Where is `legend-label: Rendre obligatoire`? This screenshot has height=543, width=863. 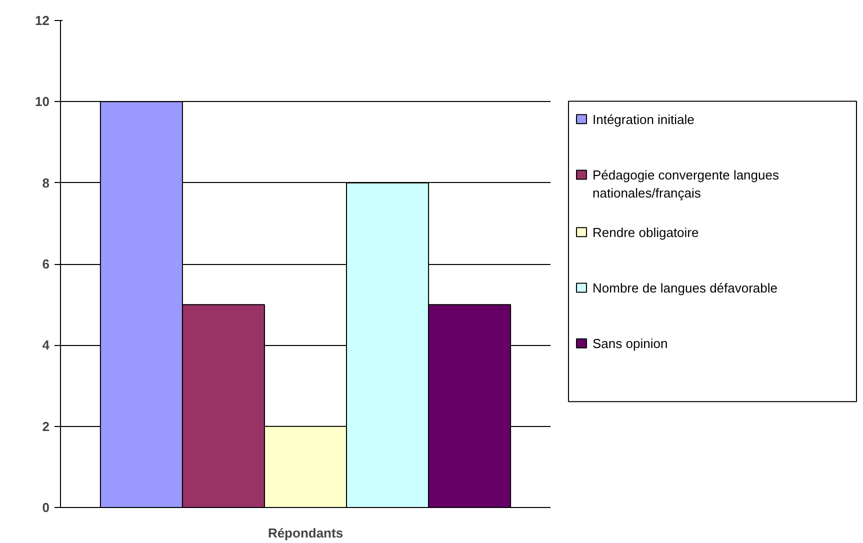
legend-label: Rendre obligatoire is located at coordinates (645, 232).